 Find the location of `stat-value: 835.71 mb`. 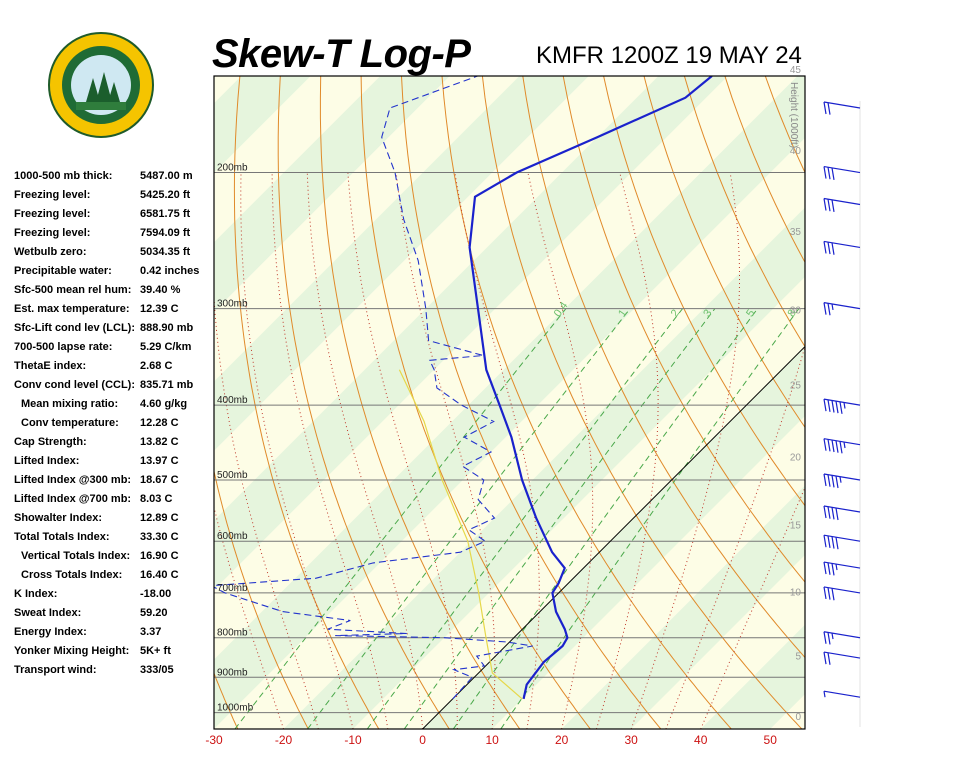

stat-value: 835.71 mb is located at coordinates (167, 385).